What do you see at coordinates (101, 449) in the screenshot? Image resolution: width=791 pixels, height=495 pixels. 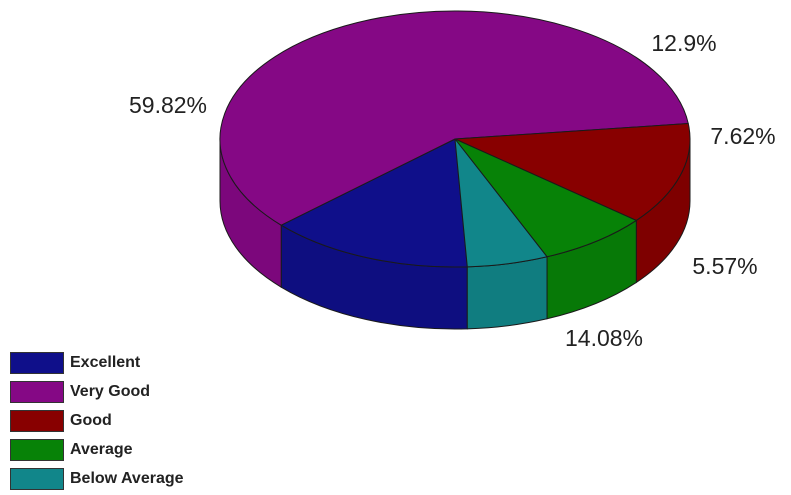 I see `legend-label-average: Average` at bounding box center [101, 449].